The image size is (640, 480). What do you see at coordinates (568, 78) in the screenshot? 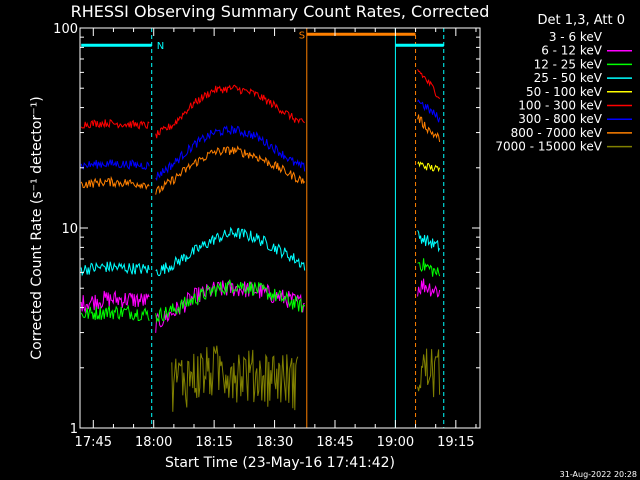
I see `legend-label-3: 25 - 50 keV` at bounding box center [568, 78].